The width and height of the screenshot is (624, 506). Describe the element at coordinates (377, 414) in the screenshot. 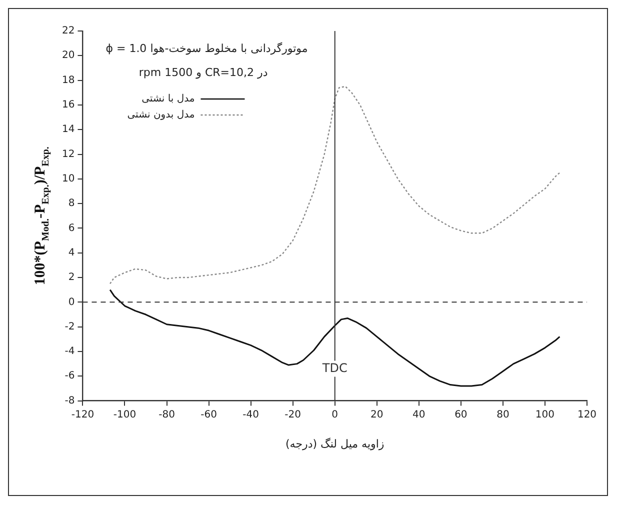

I see `x-tick-label: 20` at that location.